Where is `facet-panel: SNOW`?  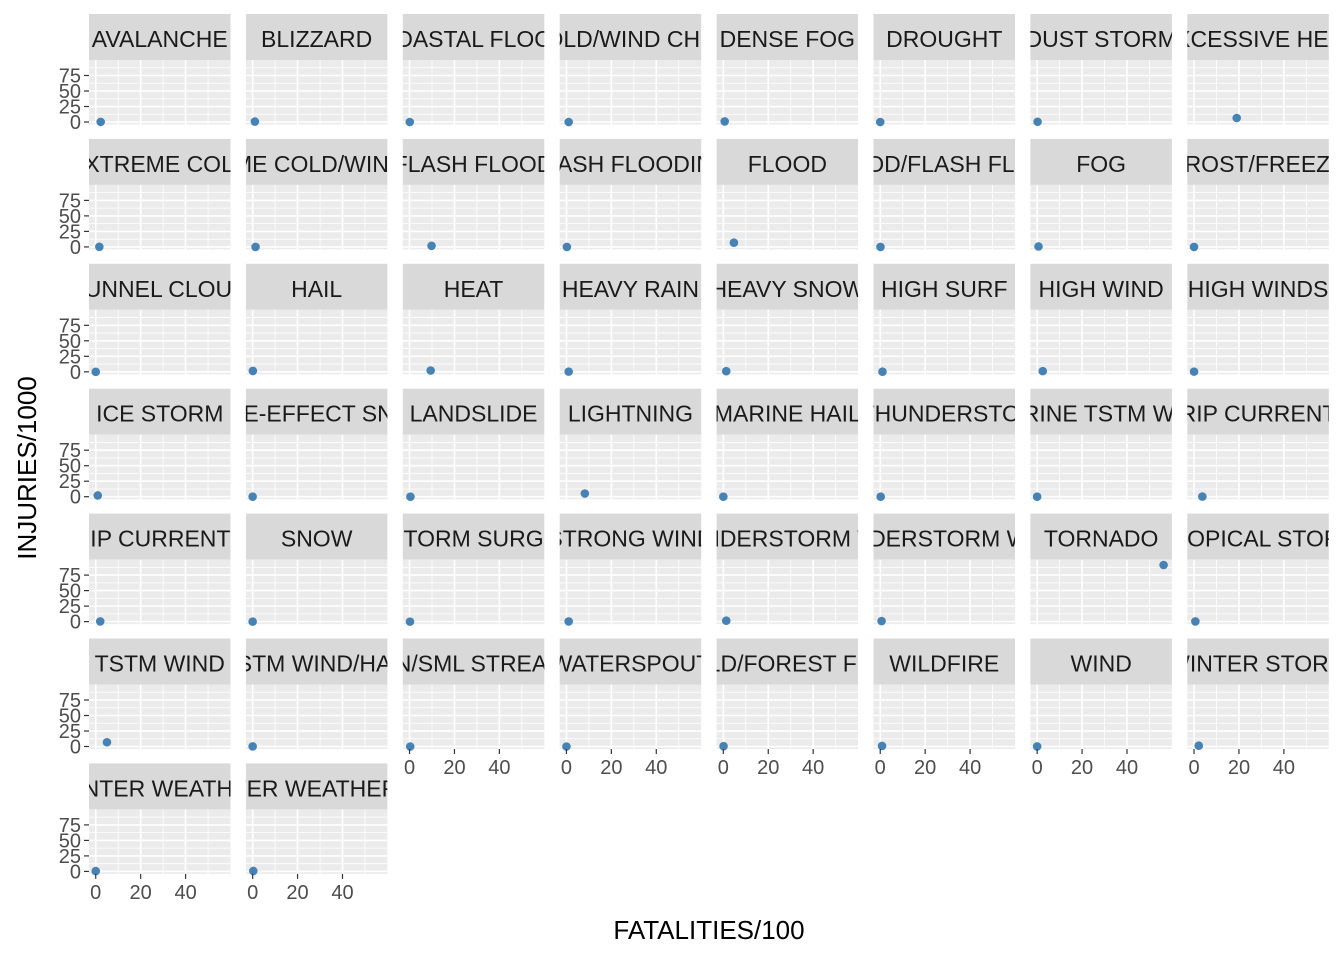 facet-panel: SNOW is located at coordinates (316, 569).